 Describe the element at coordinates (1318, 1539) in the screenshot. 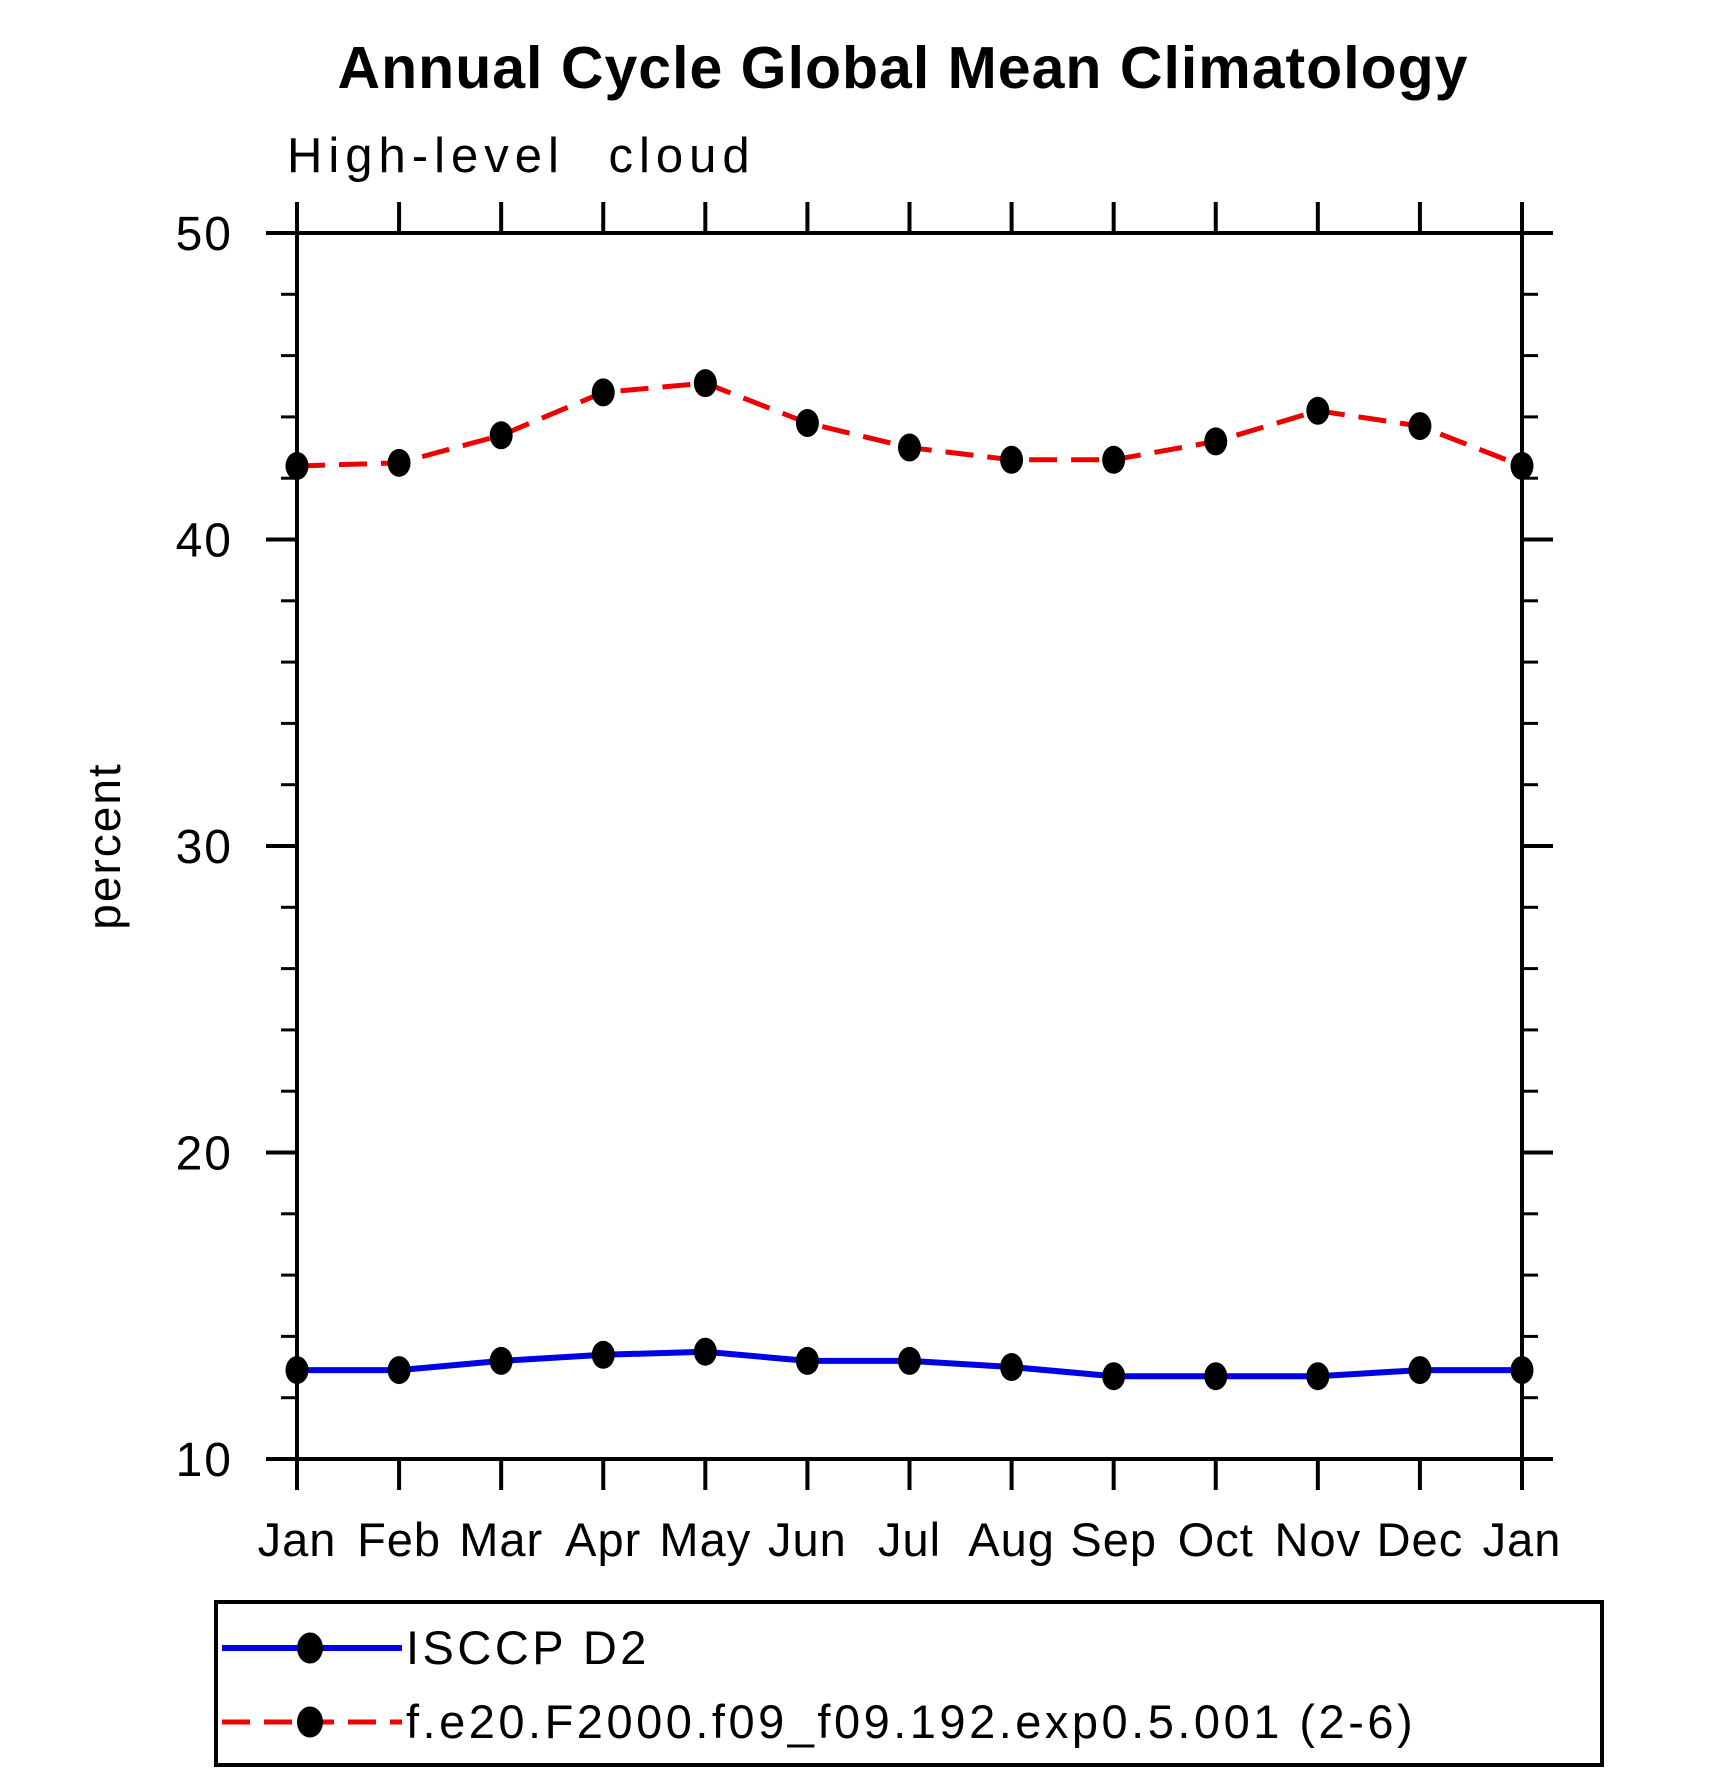

I see `x-tick-label: Nov` at that location.